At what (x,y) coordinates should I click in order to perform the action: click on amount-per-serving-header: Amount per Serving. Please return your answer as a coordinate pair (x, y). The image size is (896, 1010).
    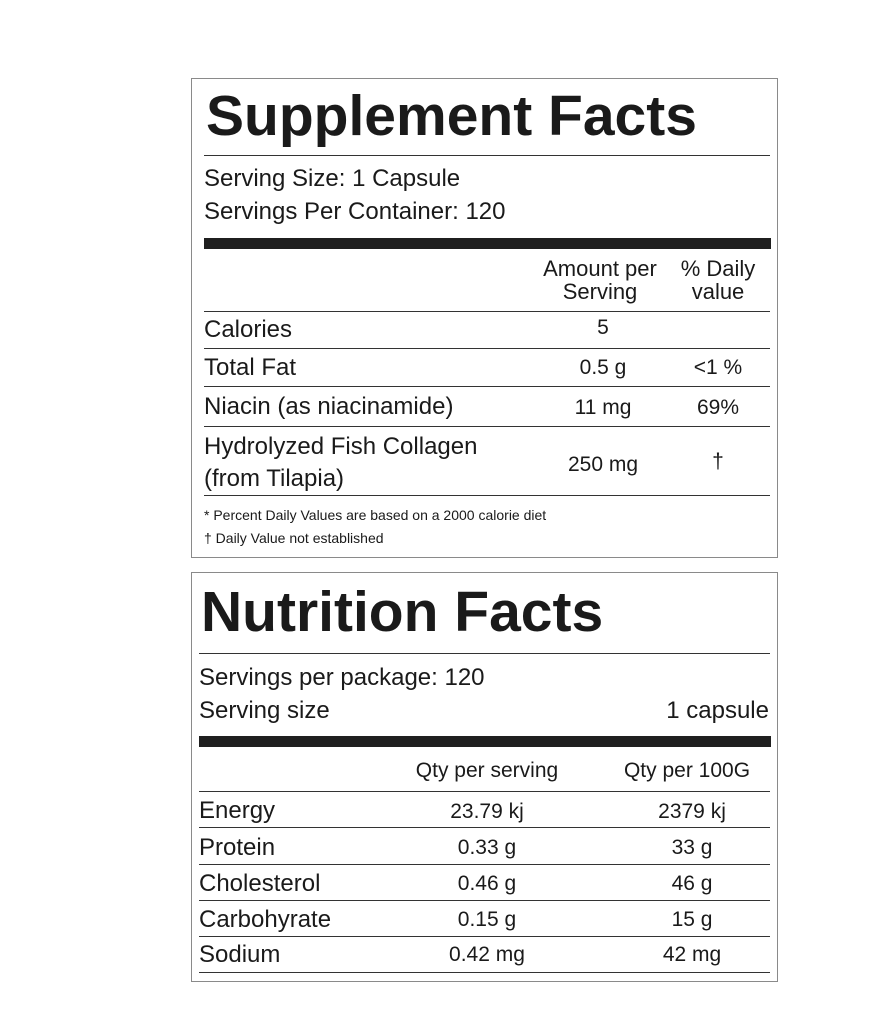
    Looking at the image, I should click on (600, 280).